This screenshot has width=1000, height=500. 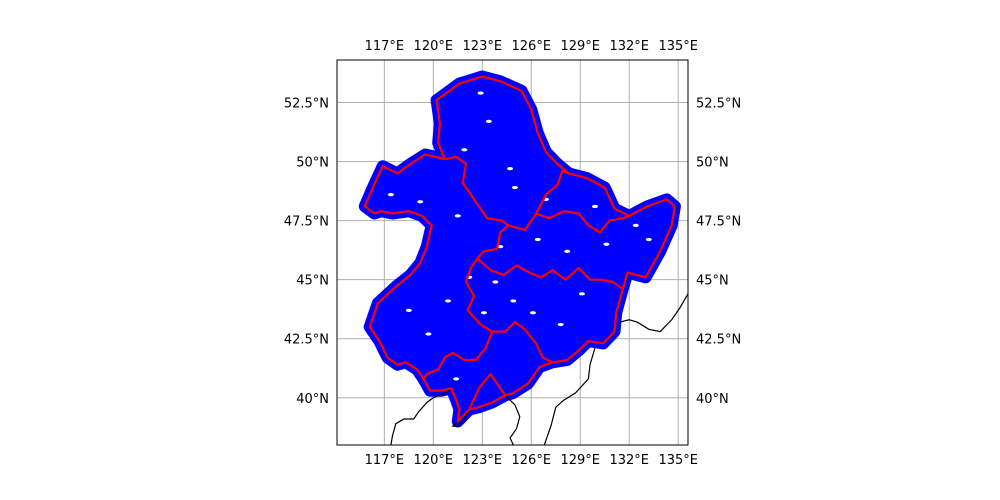 I want to click on lon-tick-label-bottom: 126°E, so click(x=532, y=460).